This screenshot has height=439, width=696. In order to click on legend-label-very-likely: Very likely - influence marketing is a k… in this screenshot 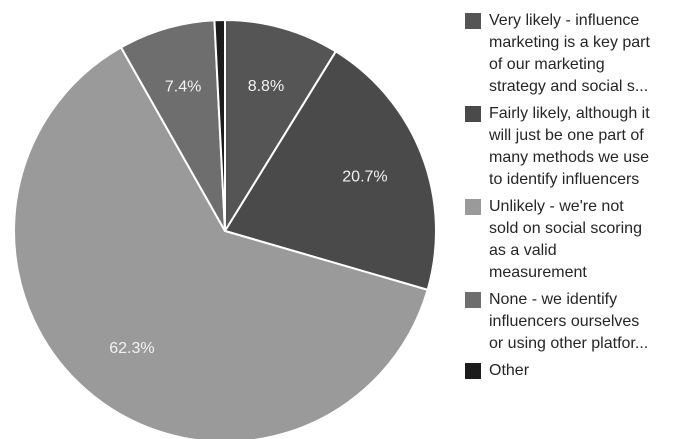, I will do `click(569, 53)`.